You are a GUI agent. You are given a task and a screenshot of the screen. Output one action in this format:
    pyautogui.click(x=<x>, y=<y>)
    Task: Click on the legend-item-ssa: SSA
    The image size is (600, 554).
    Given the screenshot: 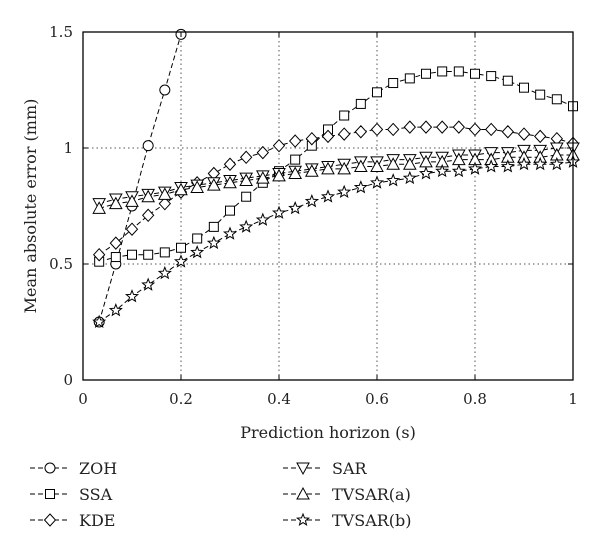 What is the action you would take?
    pyautogui.click(x=71, y=494)
    